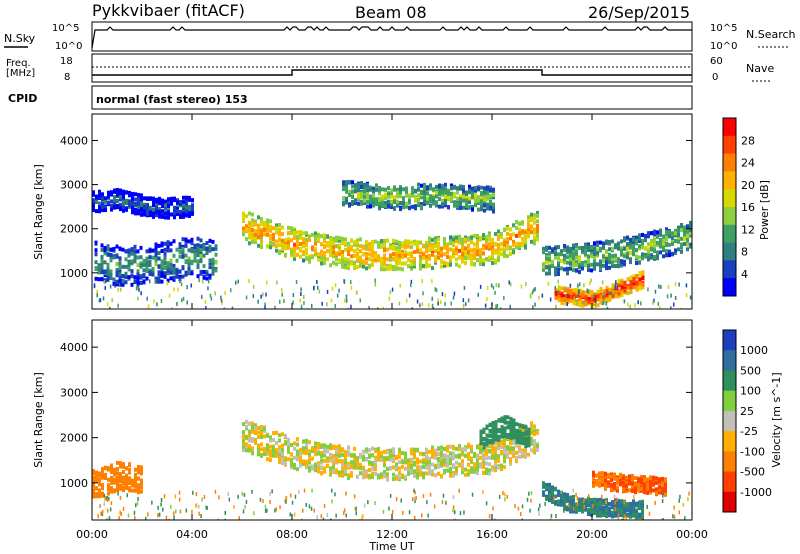 The width and height of the screenshot is (800, 554). I want to click on freq-tick-low: 8, so click(67, 77).